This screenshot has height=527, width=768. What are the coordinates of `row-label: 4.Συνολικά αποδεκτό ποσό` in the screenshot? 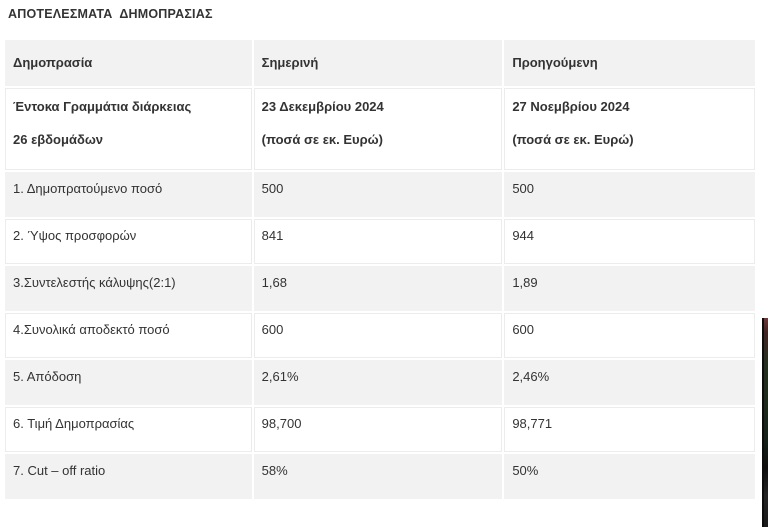 It's located at (128, 335).